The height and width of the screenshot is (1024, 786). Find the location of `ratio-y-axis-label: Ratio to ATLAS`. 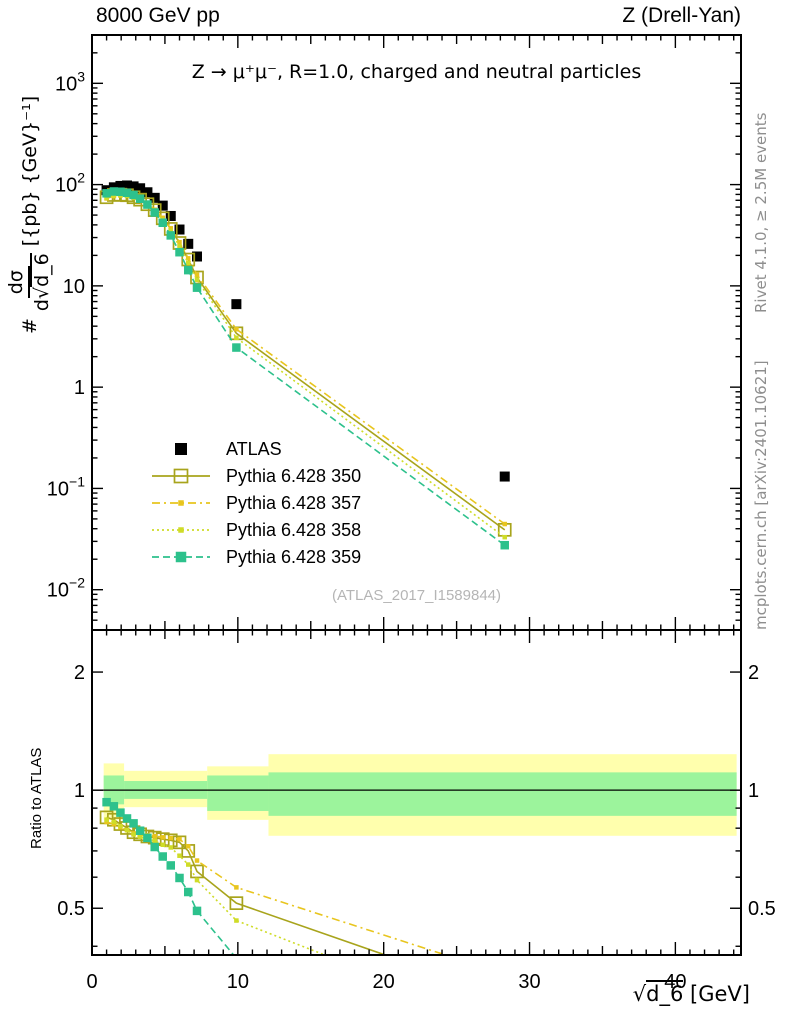

ratio-y-axis-label: Ratio to ATLAS is located at coordinates (36, 798).